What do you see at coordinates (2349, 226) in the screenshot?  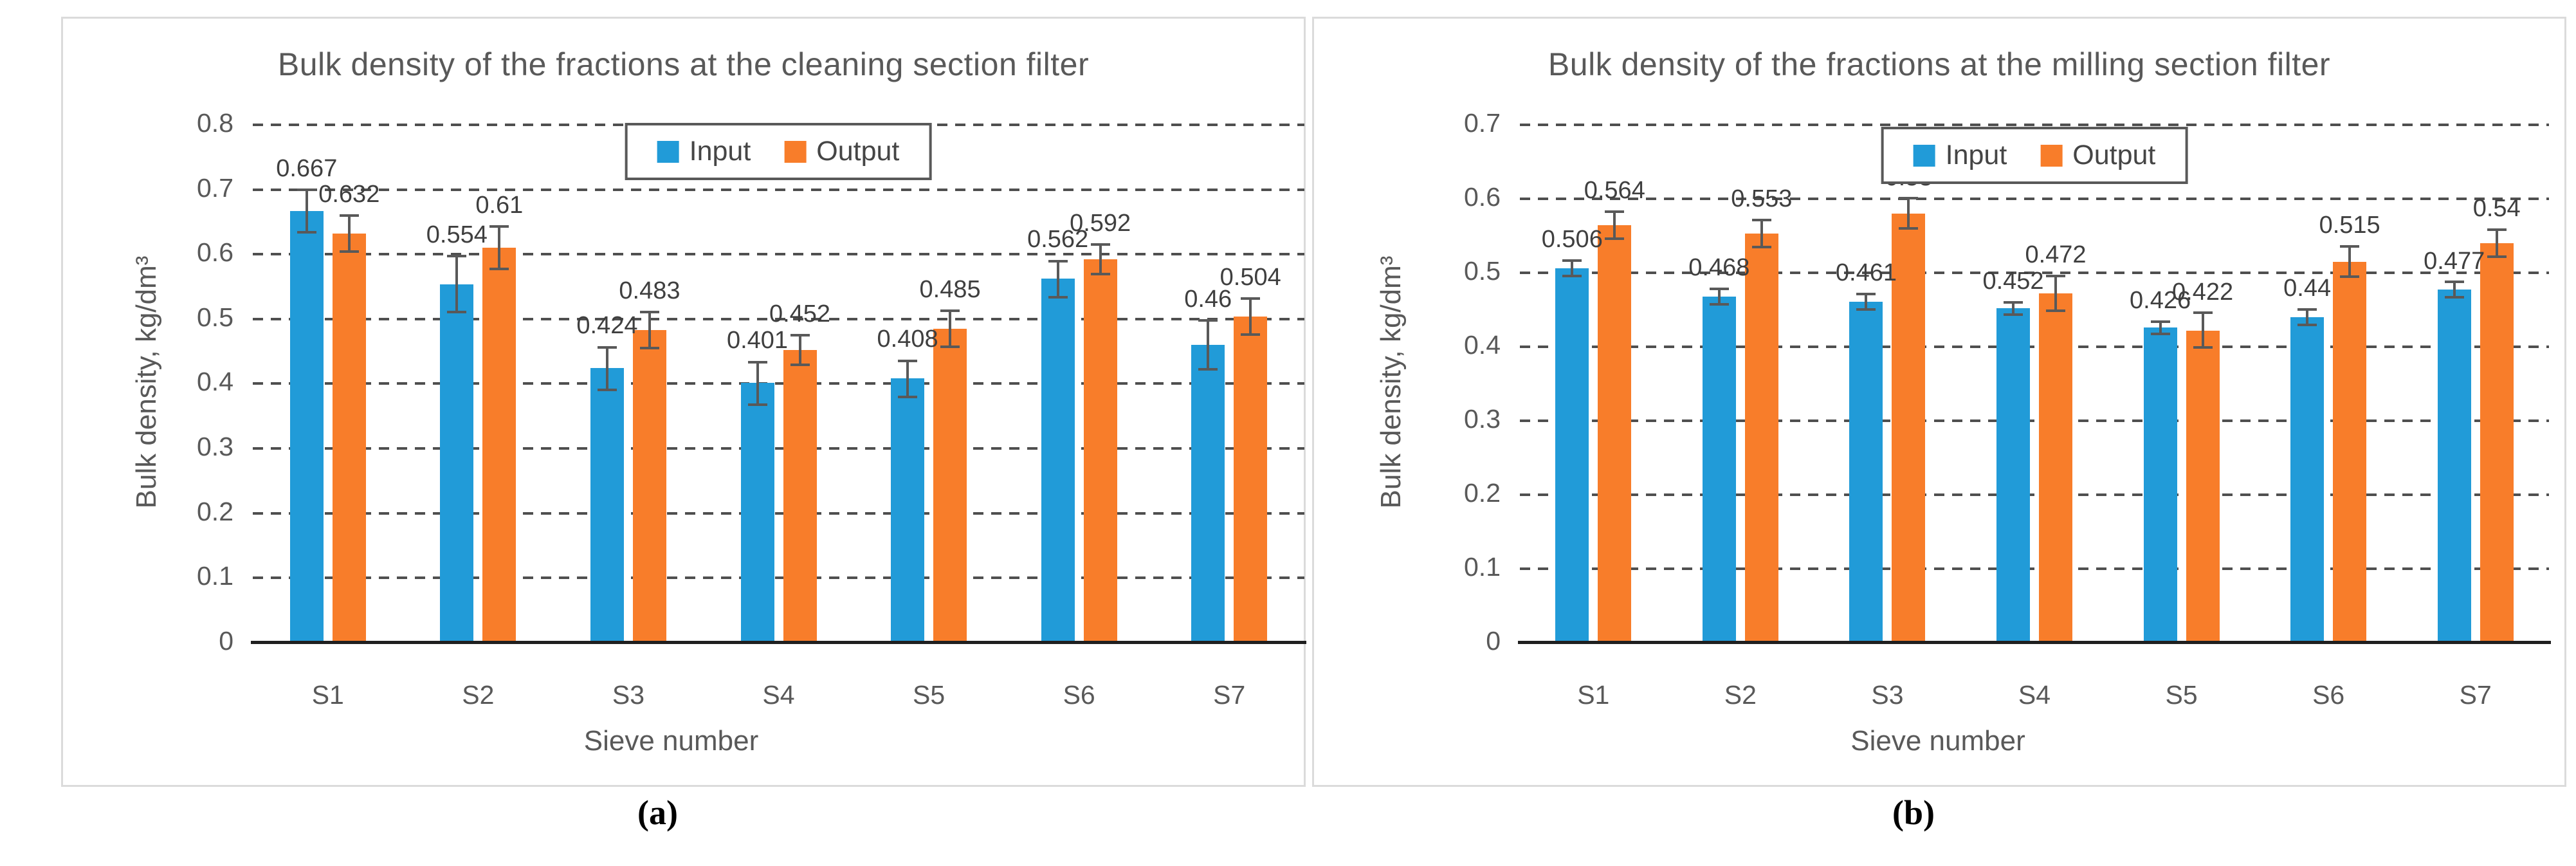 I see `bar-value-label: 0.515` at bounding box center [2349, 226].